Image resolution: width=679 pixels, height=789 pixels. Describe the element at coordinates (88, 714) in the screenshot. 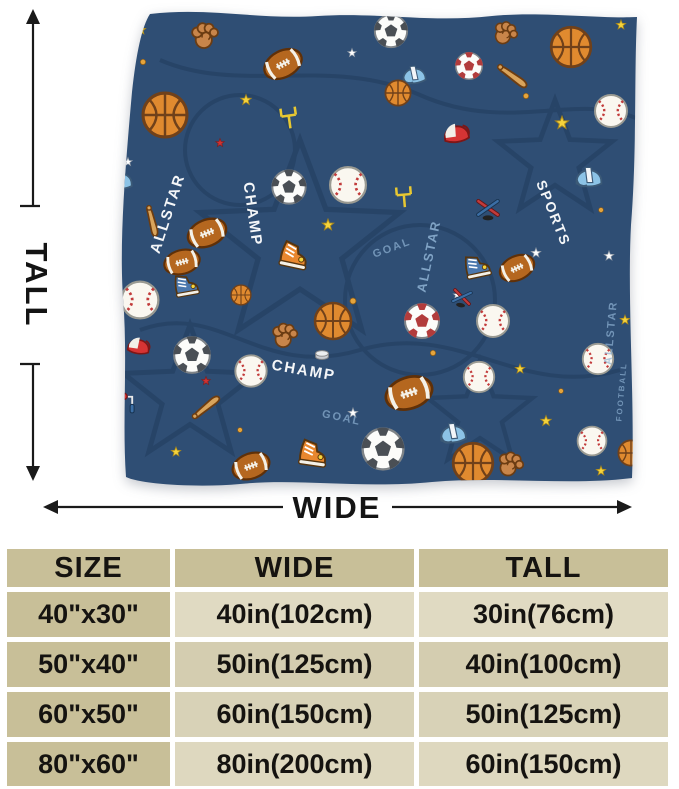

I see `size-cell: 60"x50"` at that location.